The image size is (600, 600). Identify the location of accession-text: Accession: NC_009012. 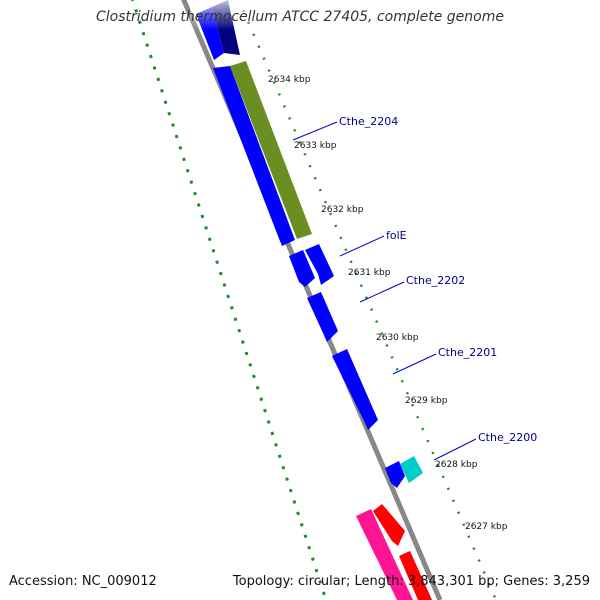
(83, 581).